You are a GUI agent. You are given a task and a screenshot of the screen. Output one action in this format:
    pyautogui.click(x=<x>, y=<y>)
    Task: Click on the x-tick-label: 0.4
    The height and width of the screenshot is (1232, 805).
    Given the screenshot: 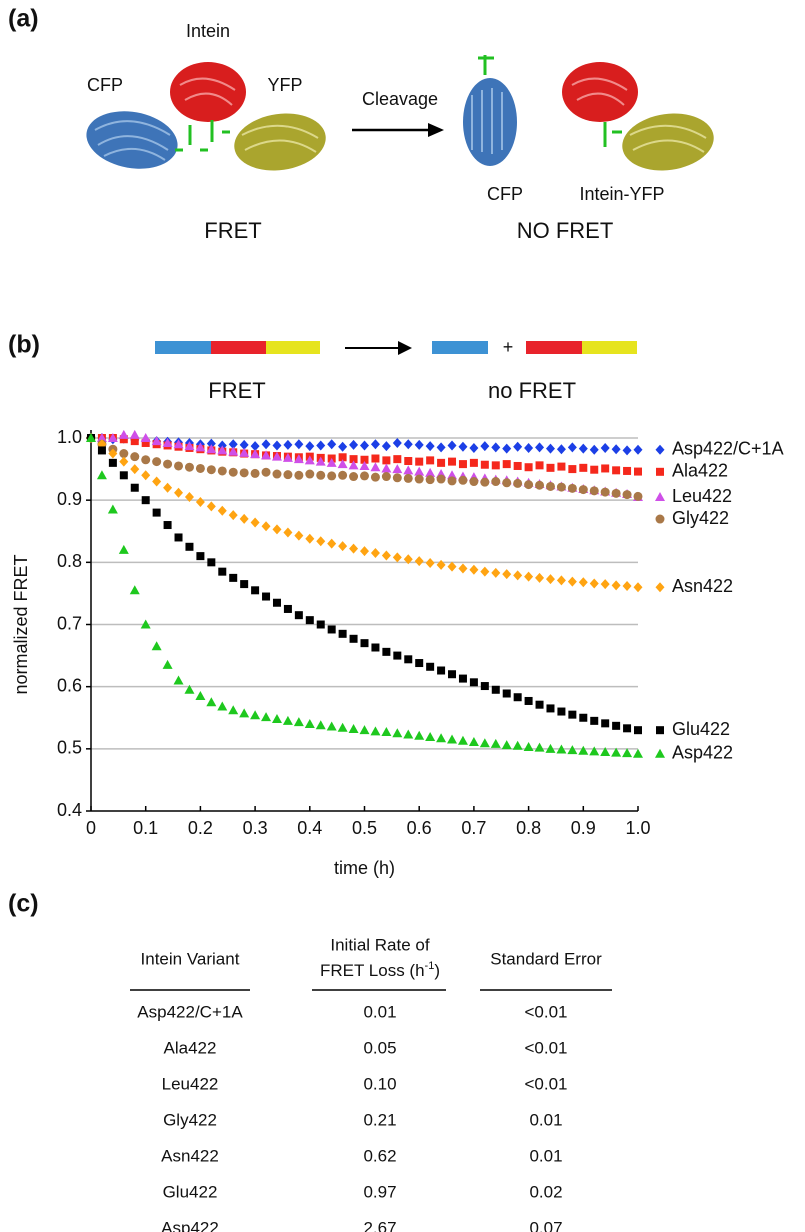 What is the action you would take?
    pyautogui.click(x=309, y=828)
    